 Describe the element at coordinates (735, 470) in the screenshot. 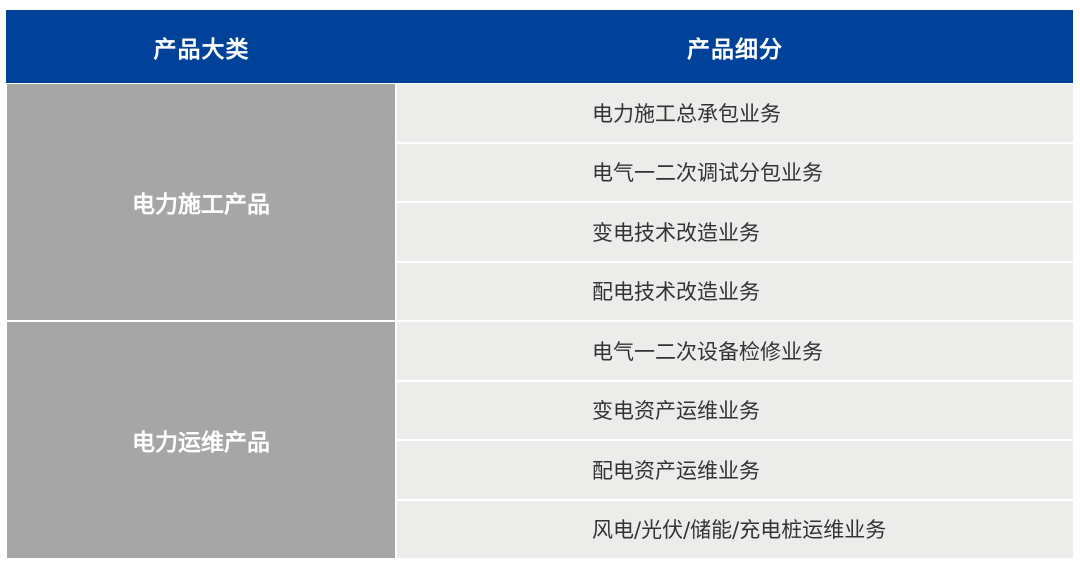

I see `item-cell: 配电资产运维业务` at that location.